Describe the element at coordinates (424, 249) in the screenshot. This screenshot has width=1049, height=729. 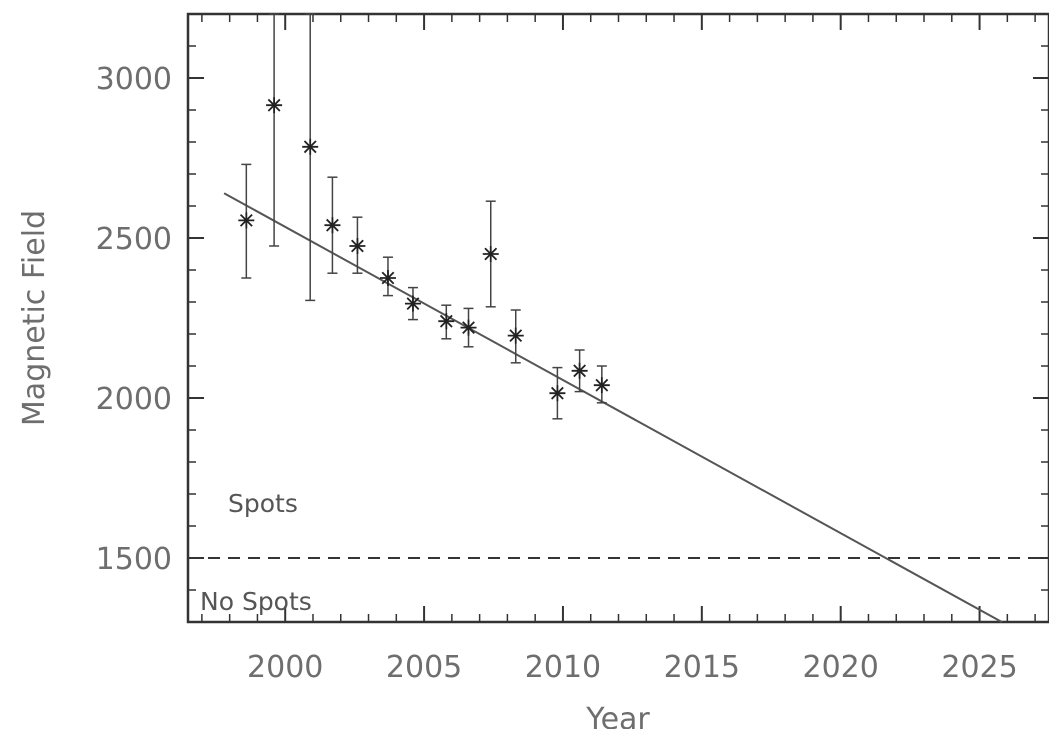
I see `data-points` at that location.